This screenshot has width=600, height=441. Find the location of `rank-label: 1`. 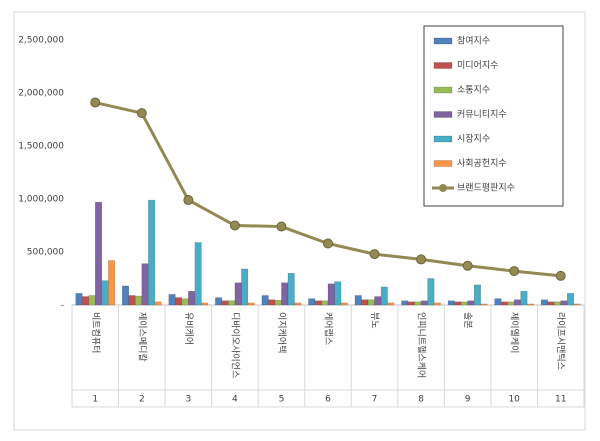

rank-label: 1 is located at coordinates (95, 400).